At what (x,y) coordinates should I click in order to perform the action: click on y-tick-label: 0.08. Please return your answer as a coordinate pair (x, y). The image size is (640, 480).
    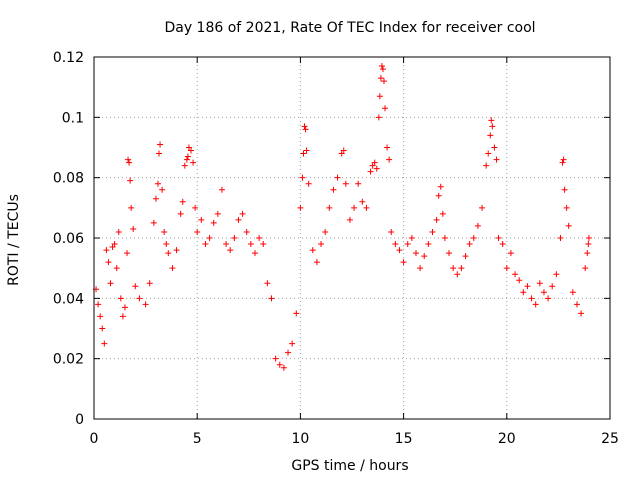
    Looking at the image, I should click on (68, 179).